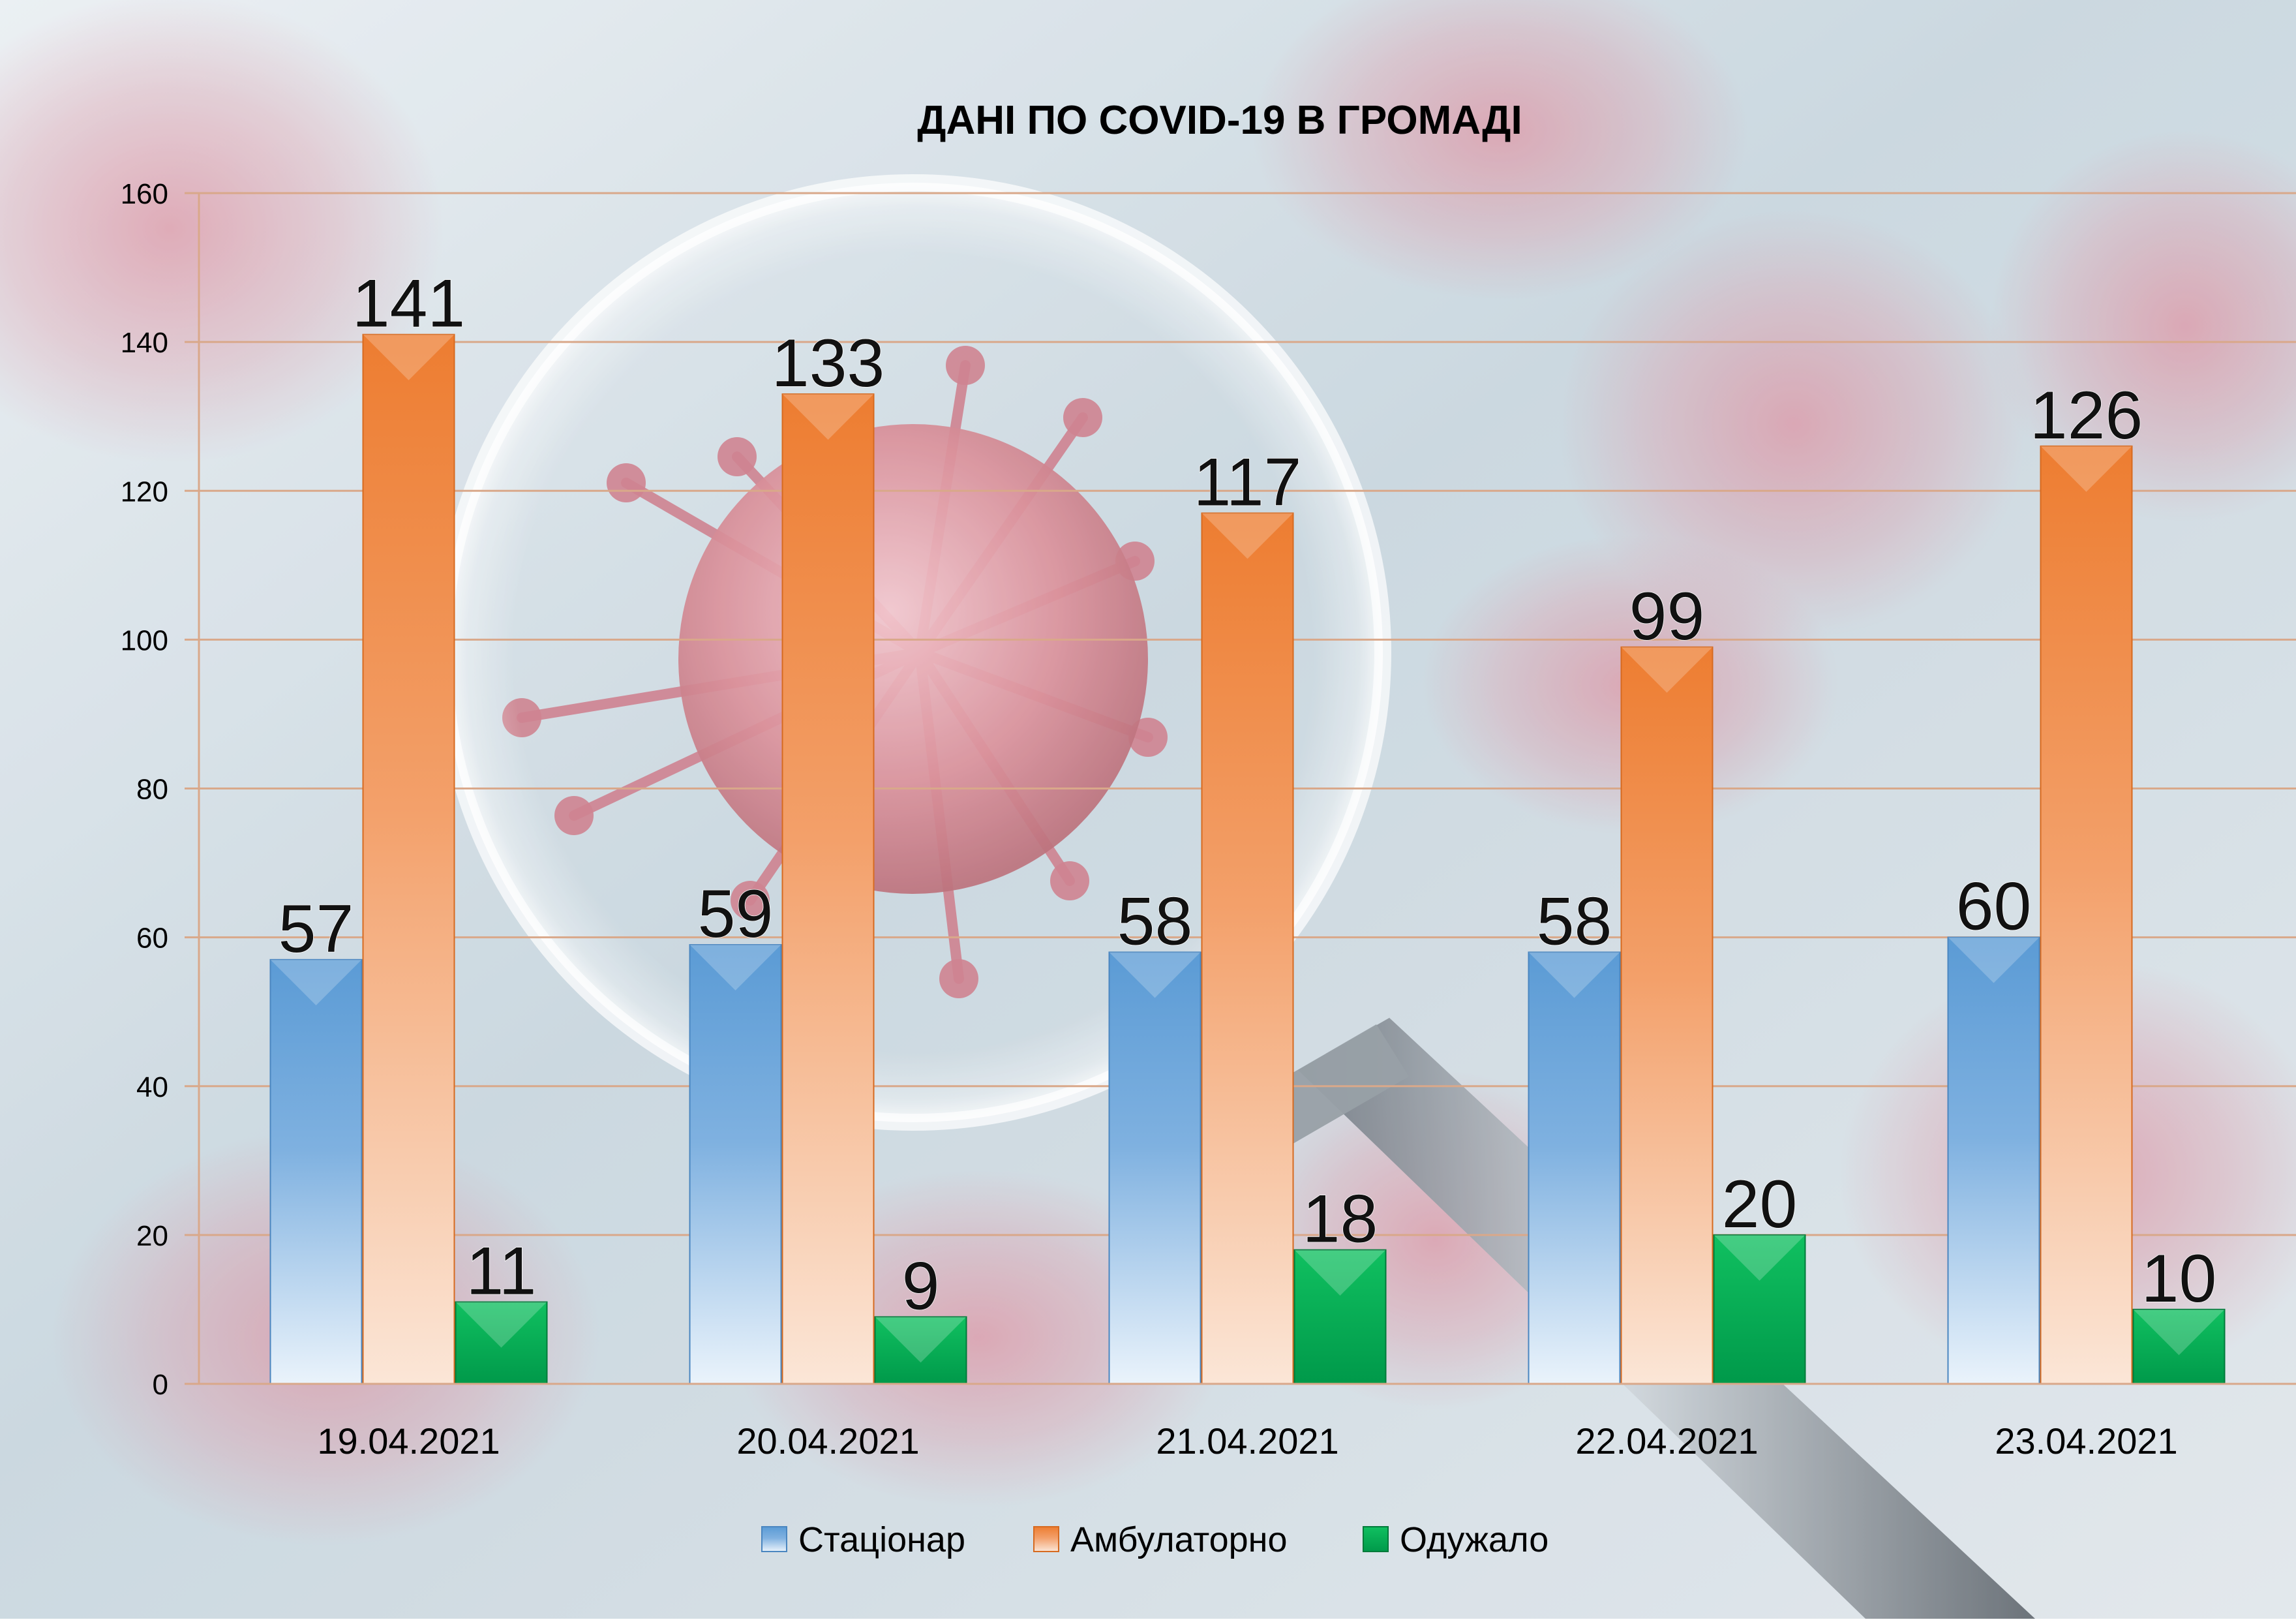  I want to click on chart-title: ДАНІ ПО COVID-19 В ГРОМАДІ, so click(1219, 121).